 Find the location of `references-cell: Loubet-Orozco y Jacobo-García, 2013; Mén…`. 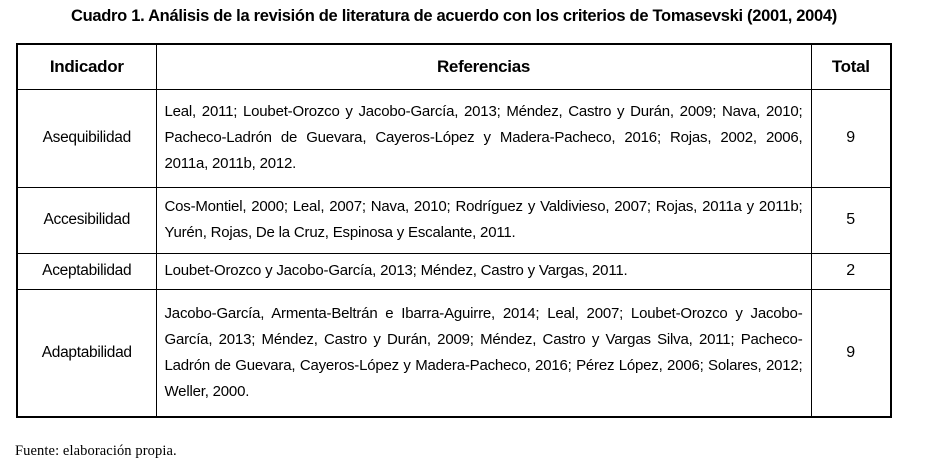

references-cell: Loubet-Orozco y Jacobo-García, 2013; Mén… is located at coordinates (483, 271).